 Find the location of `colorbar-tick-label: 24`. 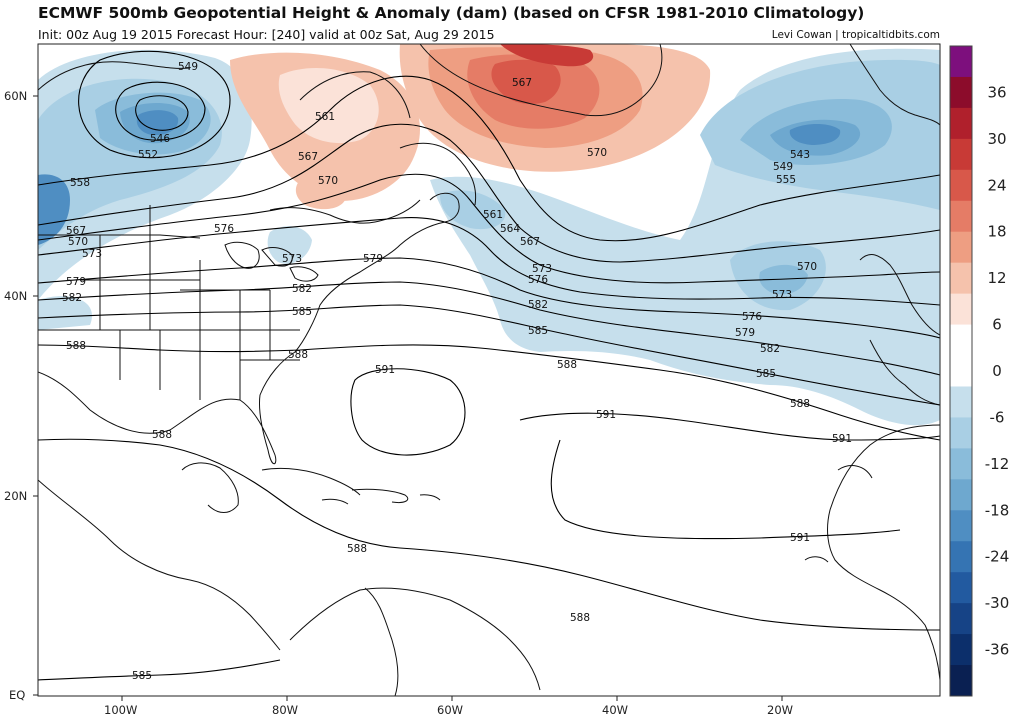

colorbar-tick-label: 24 is located at coordinates (996, 185).